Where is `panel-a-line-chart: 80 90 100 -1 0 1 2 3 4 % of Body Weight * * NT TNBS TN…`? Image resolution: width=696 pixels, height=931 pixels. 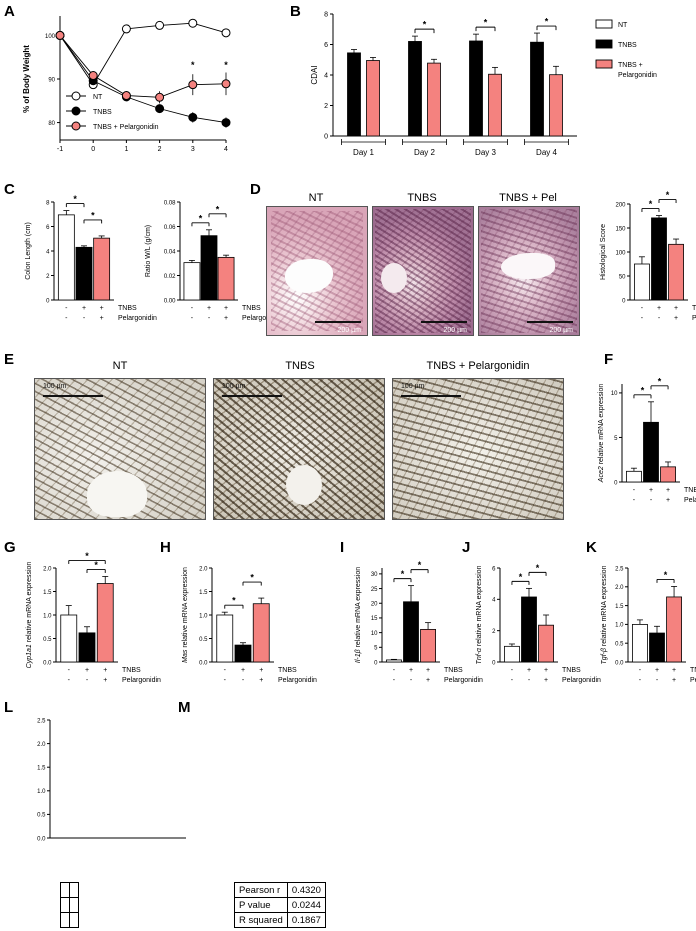 panel-a-line-chart: 80 90 100 -1 0 1 2 3 4 % of Body Weight * * NT TNBS TN… is located at coordinates (125, 85).